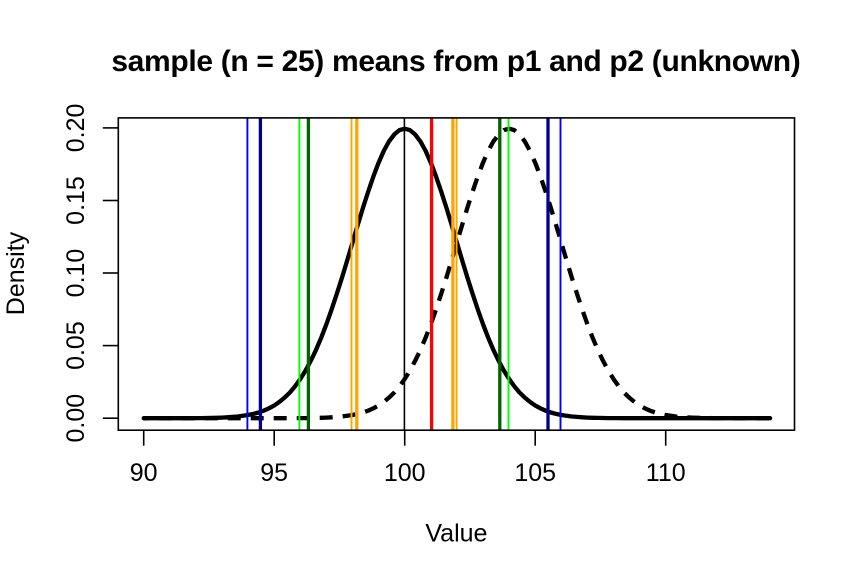  What do you see at coordinates (76, 273) in the screenshot?
I see `svg-text: 0.10` at bounding box center [76, 273].